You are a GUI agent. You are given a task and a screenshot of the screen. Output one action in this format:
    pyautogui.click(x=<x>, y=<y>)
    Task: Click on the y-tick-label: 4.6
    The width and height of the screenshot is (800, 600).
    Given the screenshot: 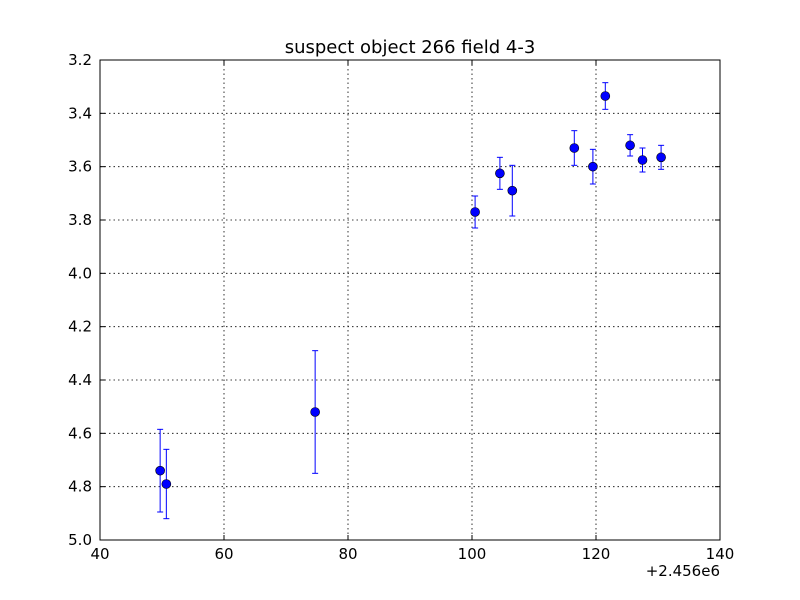 What is the action you would take?
    pyautogui.click(x=80, y=433)
    